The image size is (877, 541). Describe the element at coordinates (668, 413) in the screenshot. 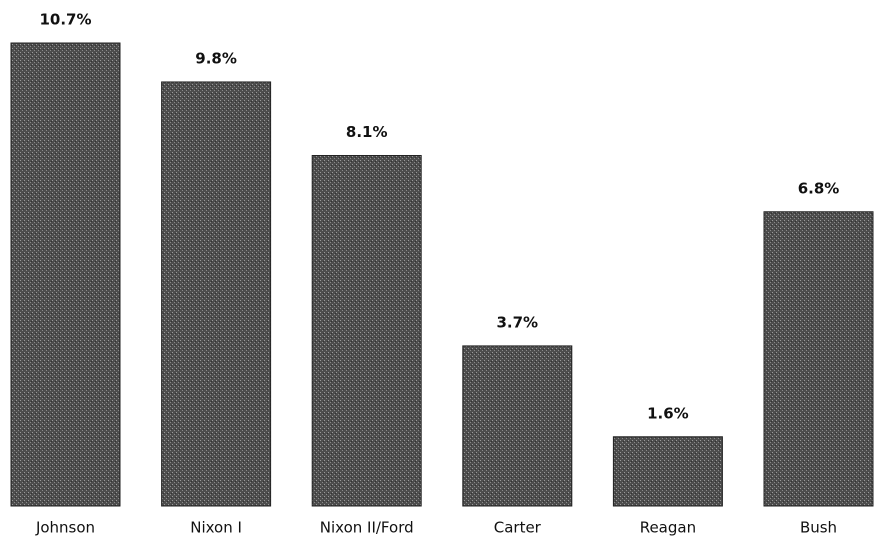

I see `value-label: 1.6%` at that location.